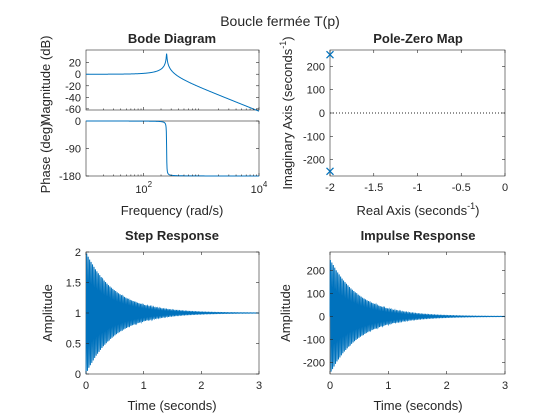 The image size is (560, 420). I want to click on pzmap-xtick-label: -1, so click(418, 188).